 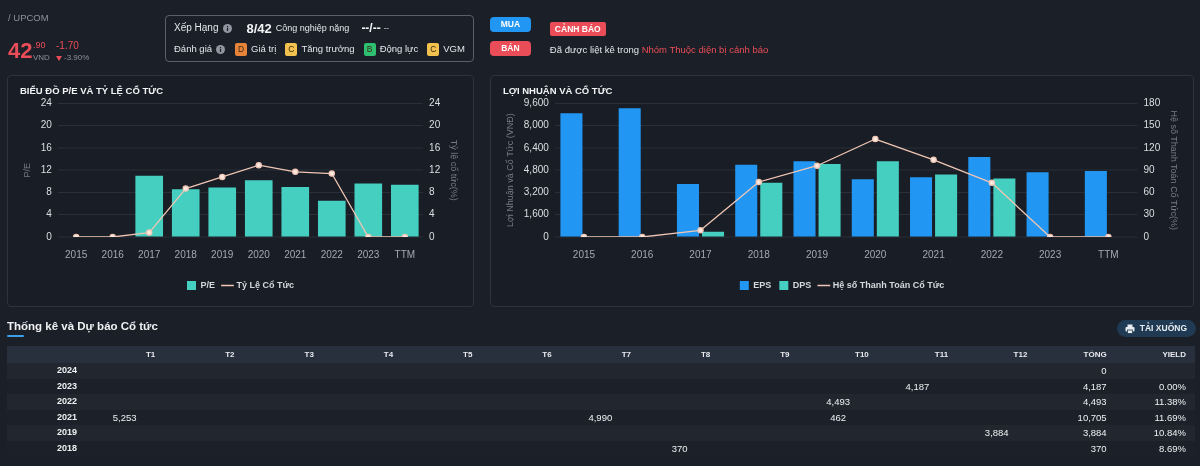 I want to click on text: Nhóm Thuộc diện bị cảnh báo, so click(x=705, y=49).